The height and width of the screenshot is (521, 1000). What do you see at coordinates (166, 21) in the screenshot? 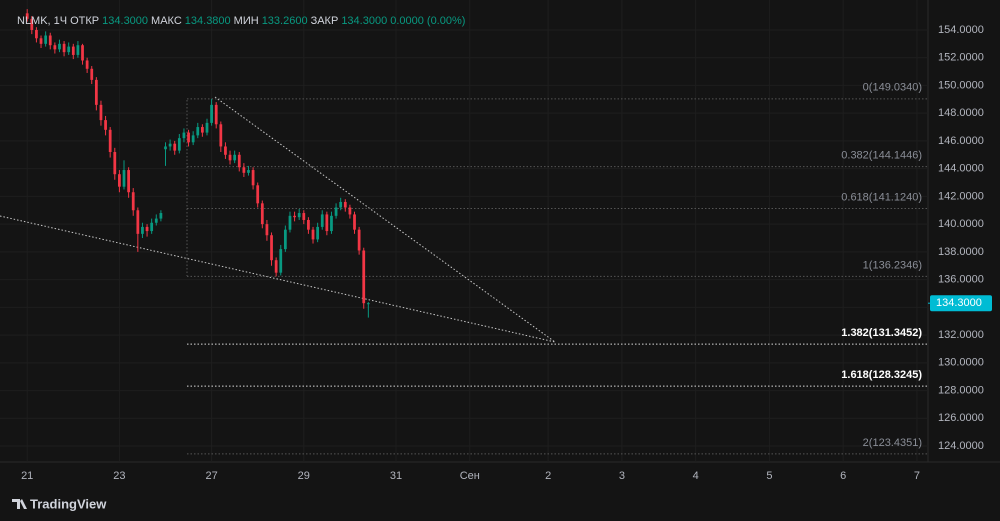
I see `header-text: МАКС` at bounding box center [166, 21].